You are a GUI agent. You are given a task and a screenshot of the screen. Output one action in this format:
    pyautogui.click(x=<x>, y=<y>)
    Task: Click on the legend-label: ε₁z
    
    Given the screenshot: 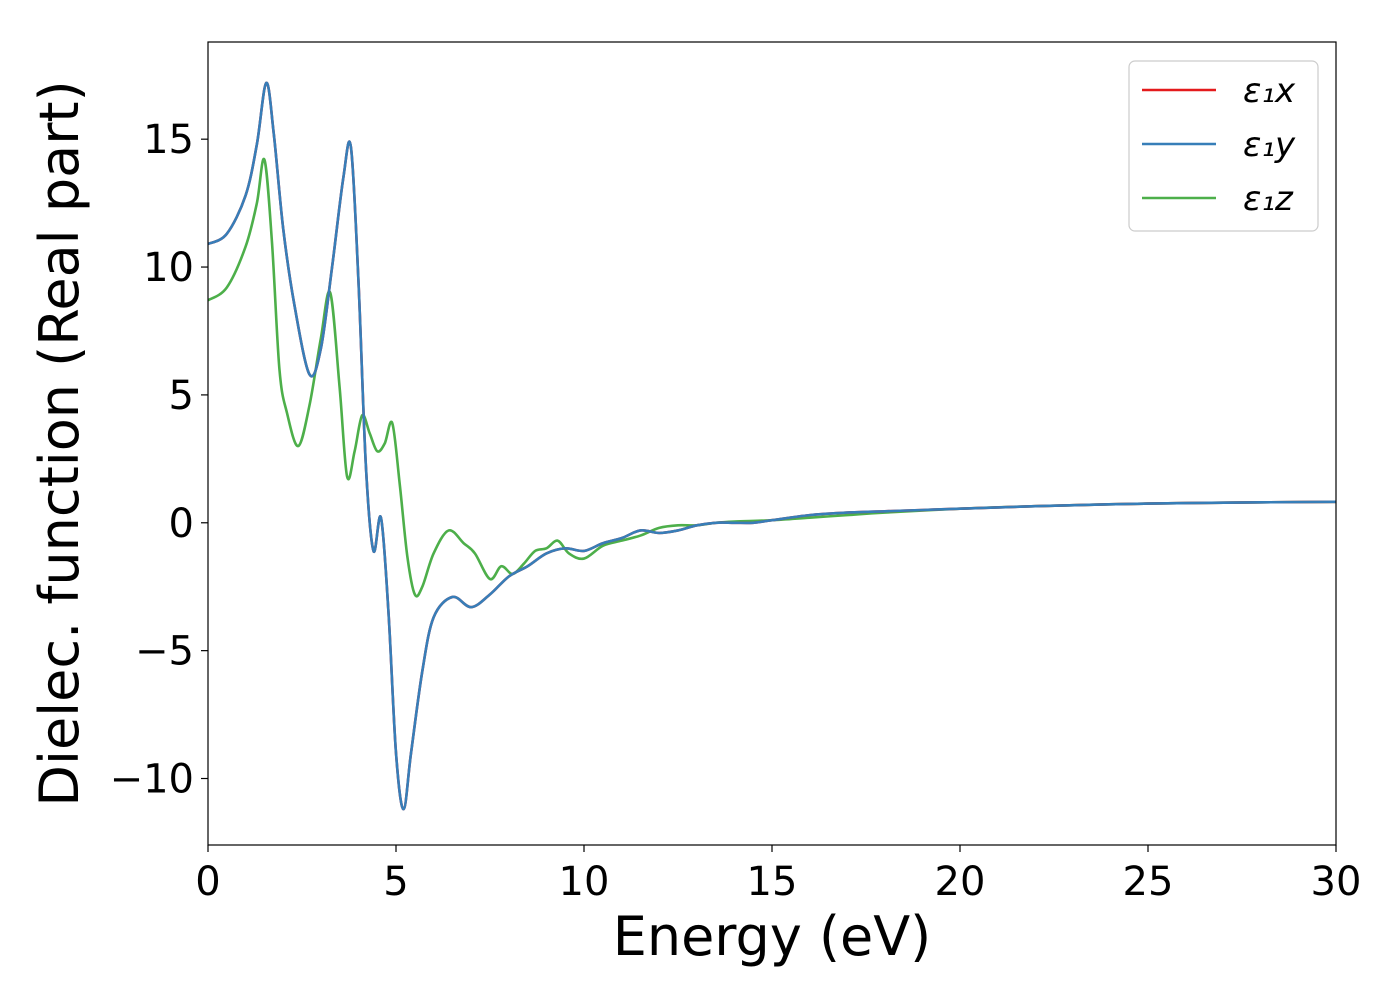 What is the action you would take?
    pyautogui.click(x=1268, y=199)
    